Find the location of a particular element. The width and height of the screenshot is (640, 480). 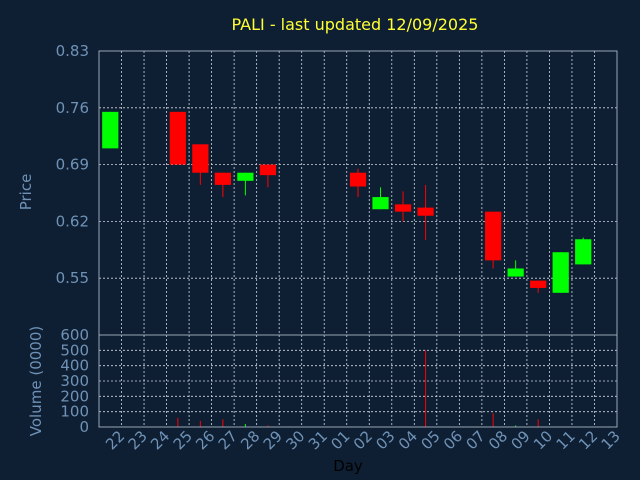

price-tick-label: 0.83 is located at coordinates (72, 51).